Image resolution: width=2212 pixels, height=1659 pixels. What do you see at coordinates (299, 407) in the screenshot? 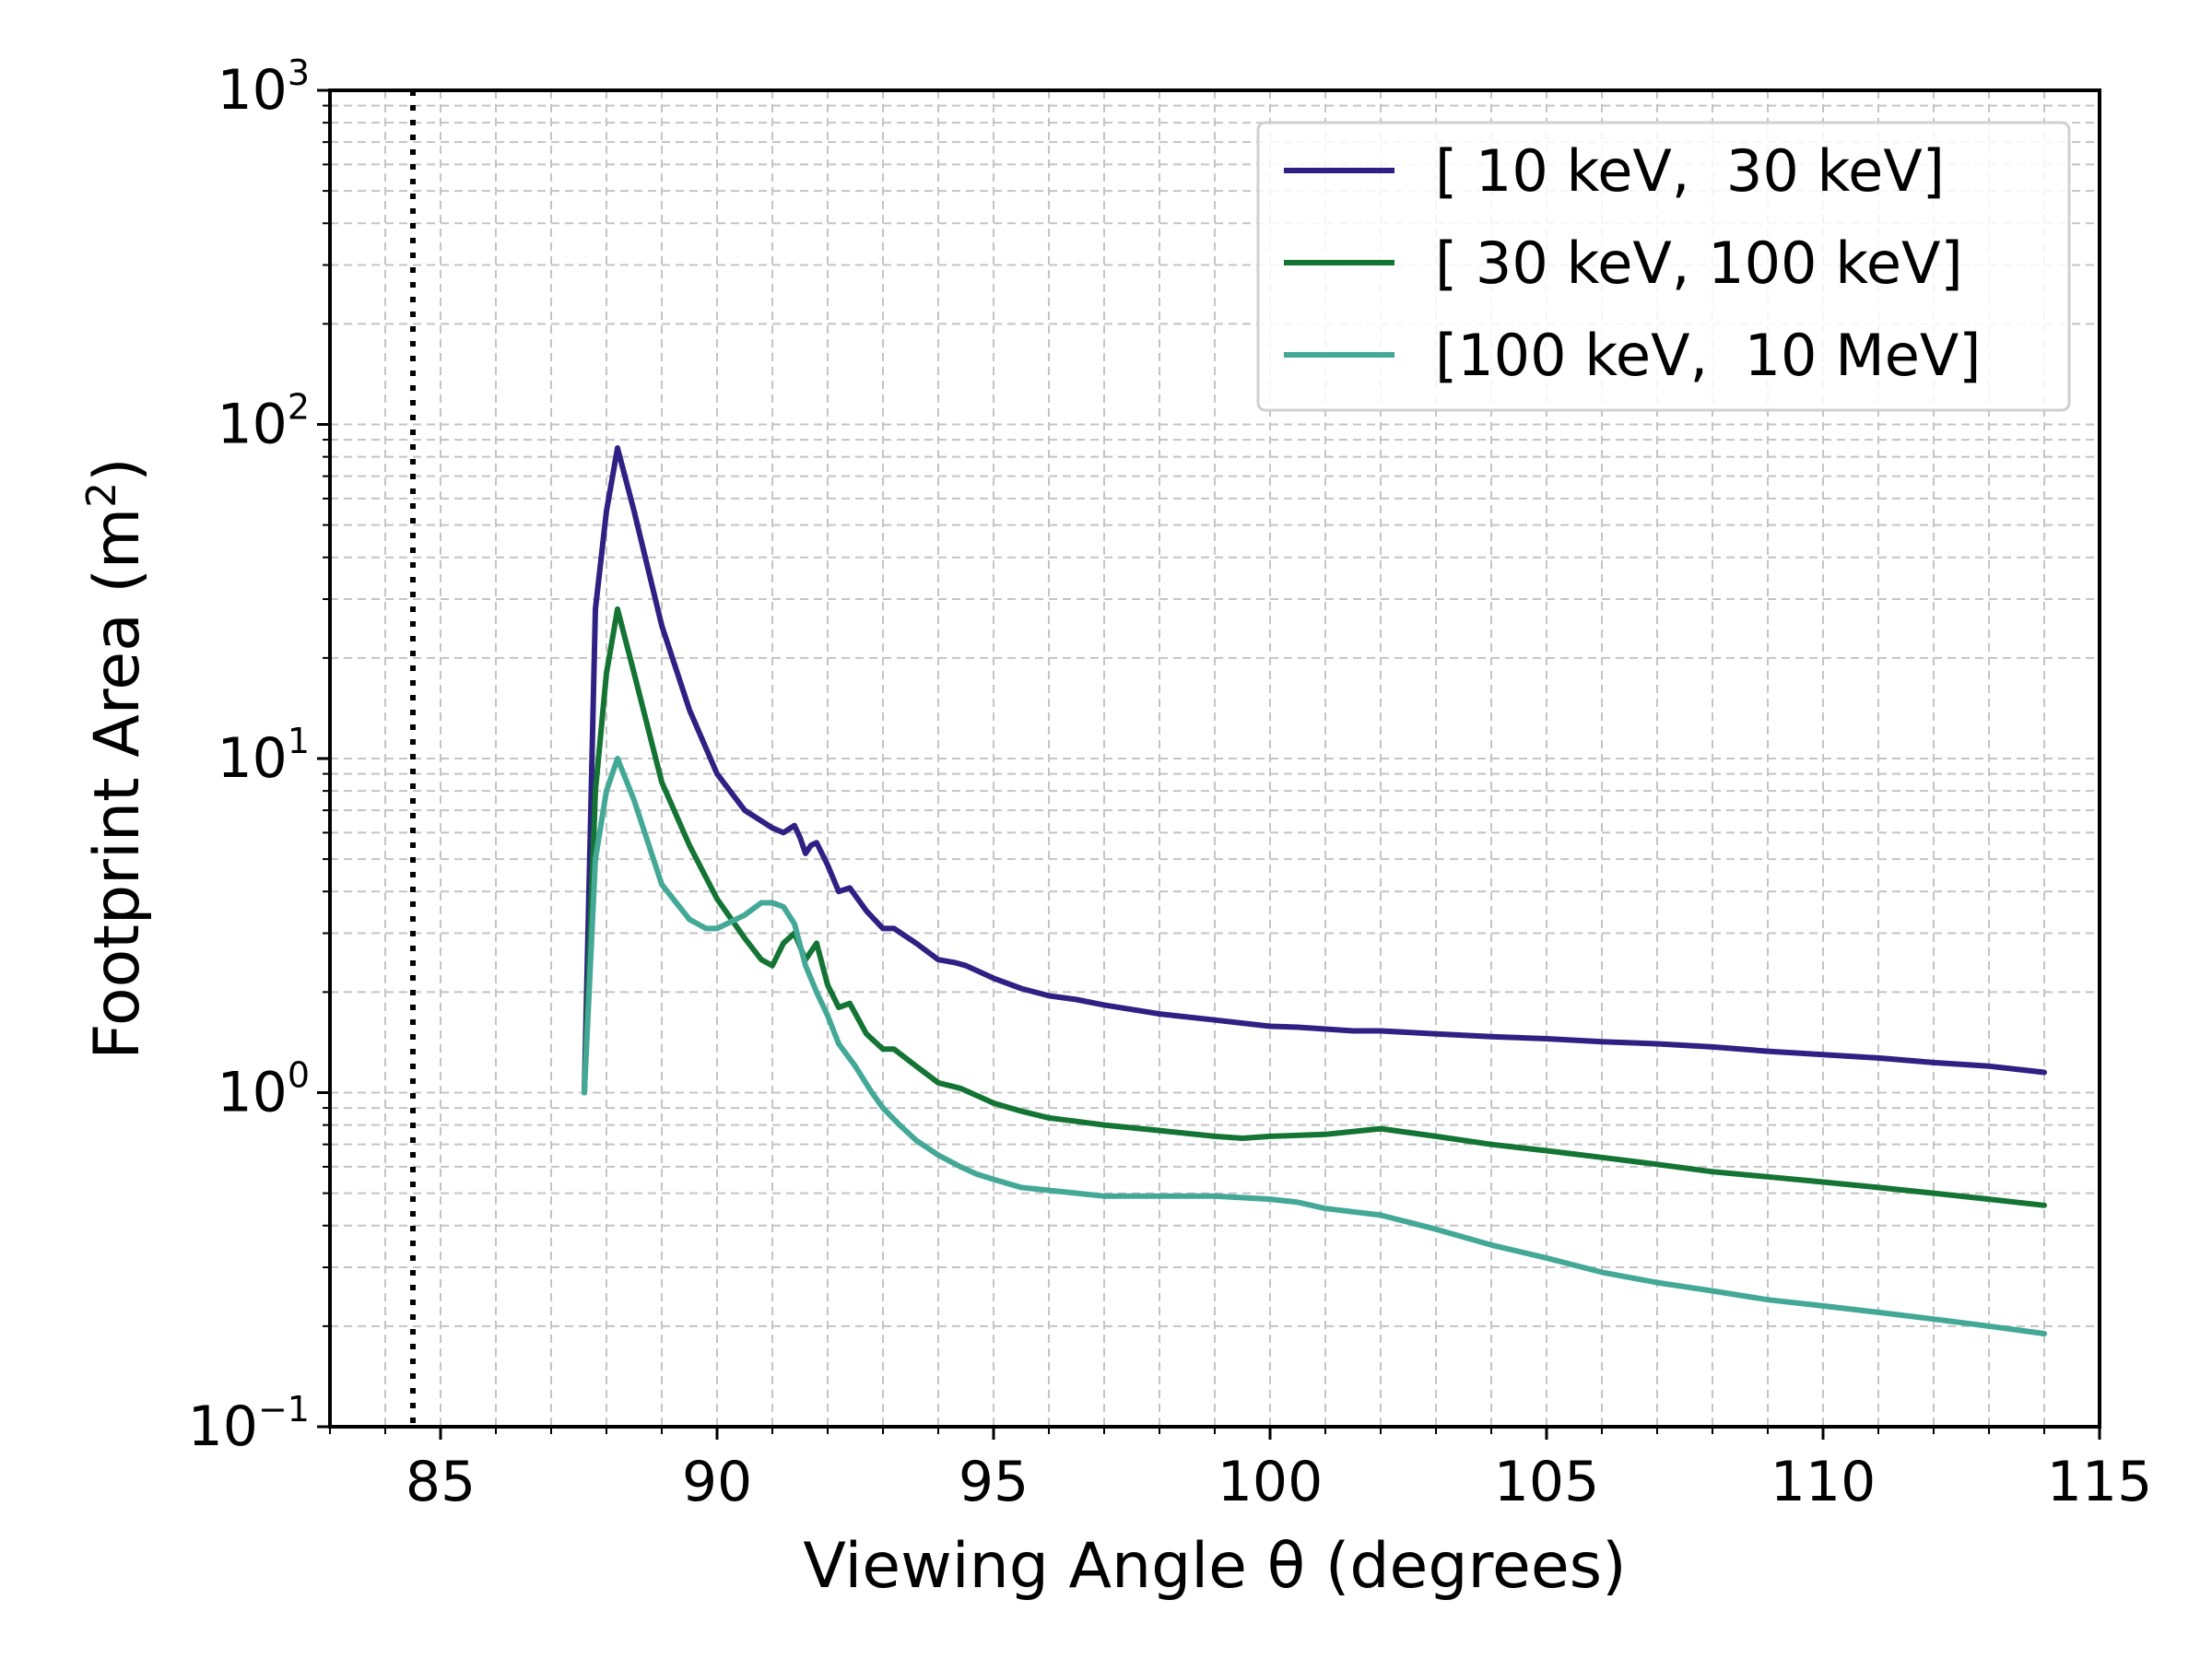
I see `y-tick-label-exponent: 2` at bounding box center [299, 407].